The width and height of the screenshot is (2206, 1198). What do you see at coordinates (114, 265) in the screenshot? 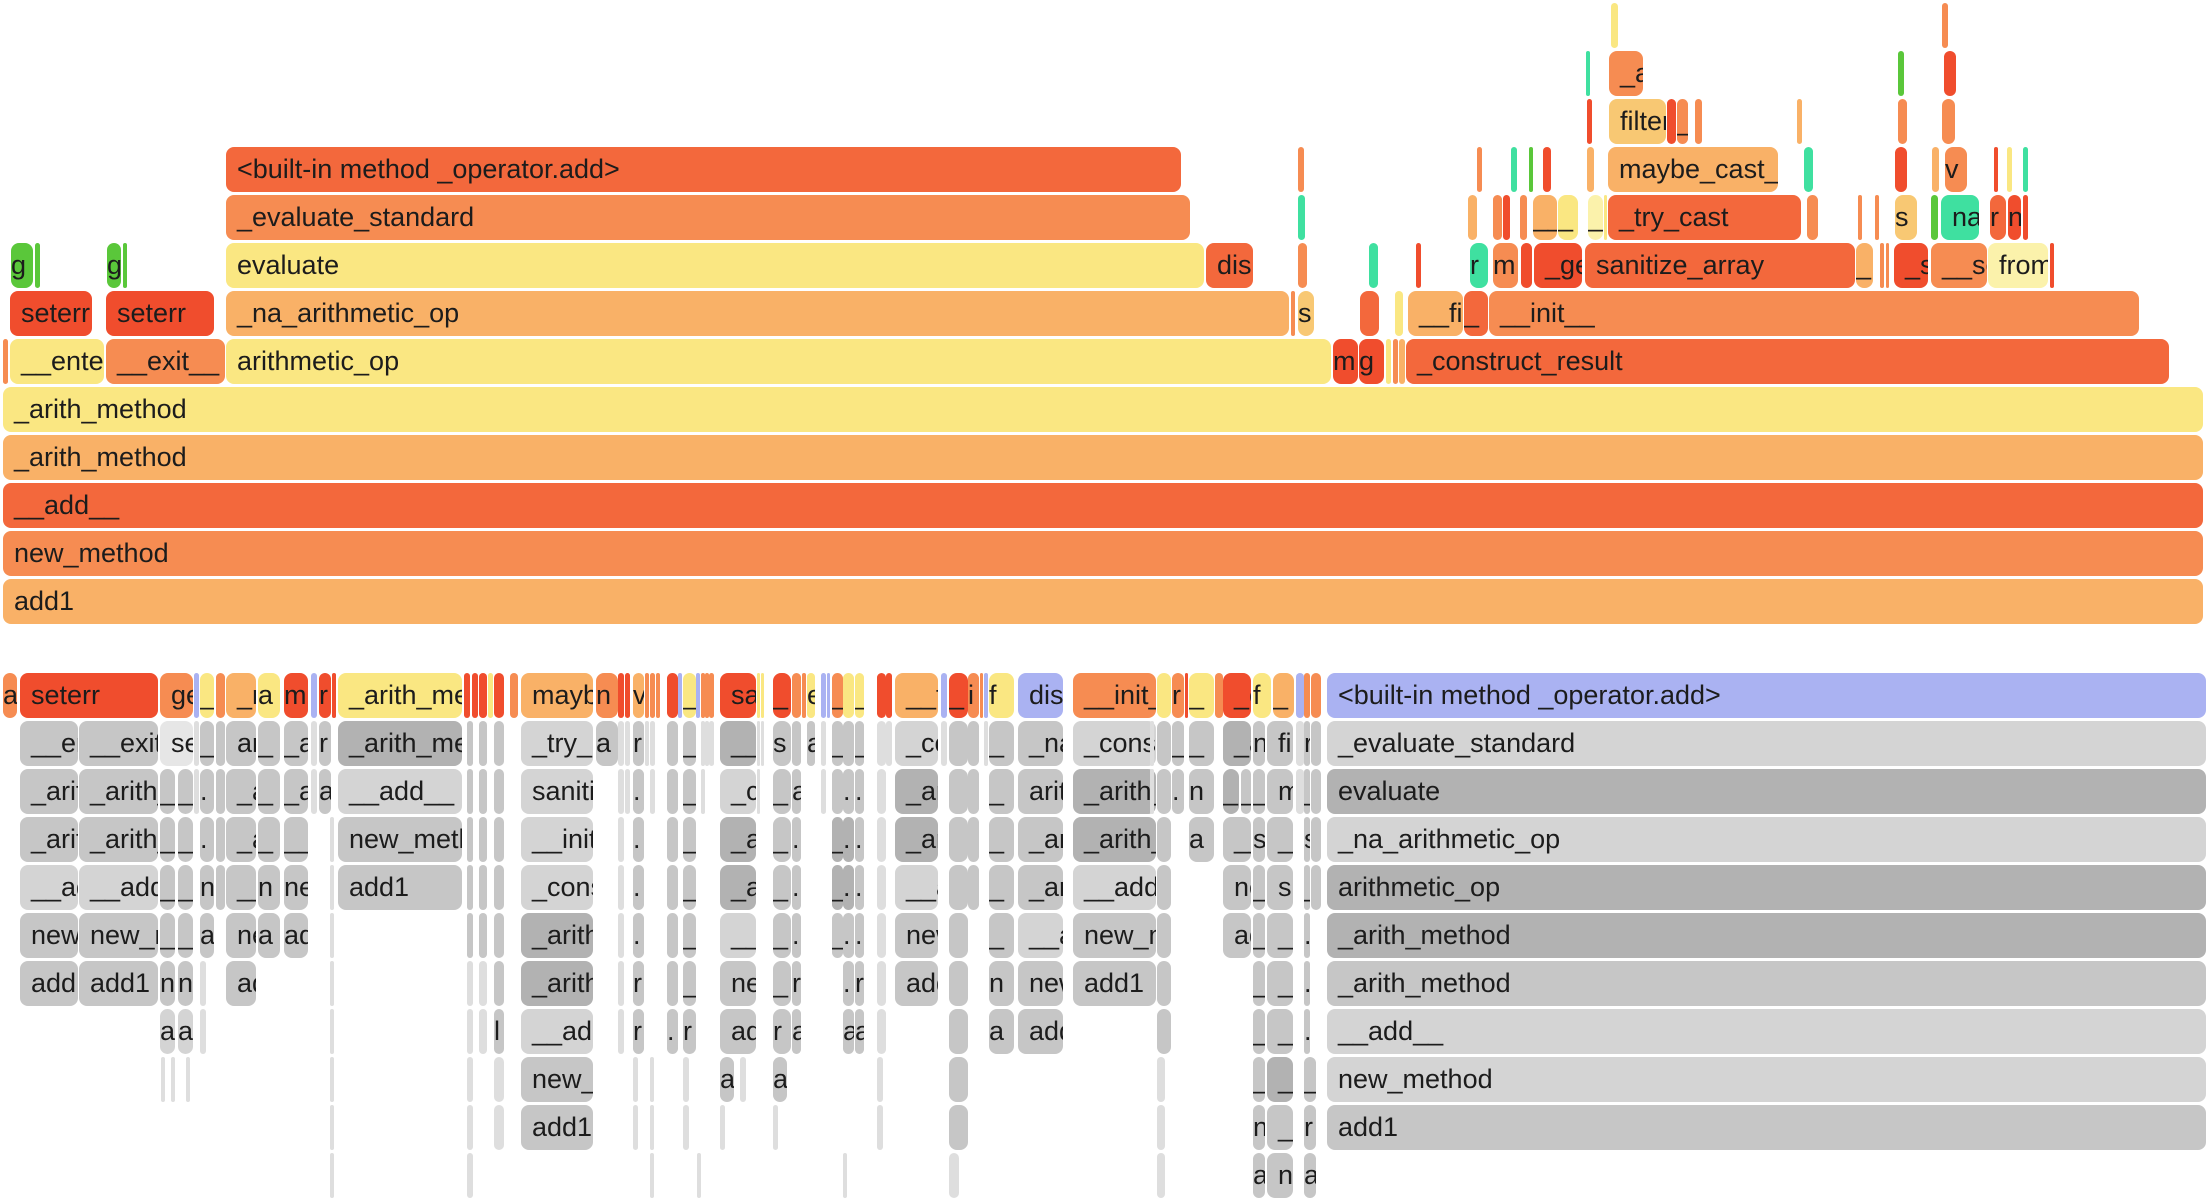
I see `frame-g: g` at bounding box center [114, 265].